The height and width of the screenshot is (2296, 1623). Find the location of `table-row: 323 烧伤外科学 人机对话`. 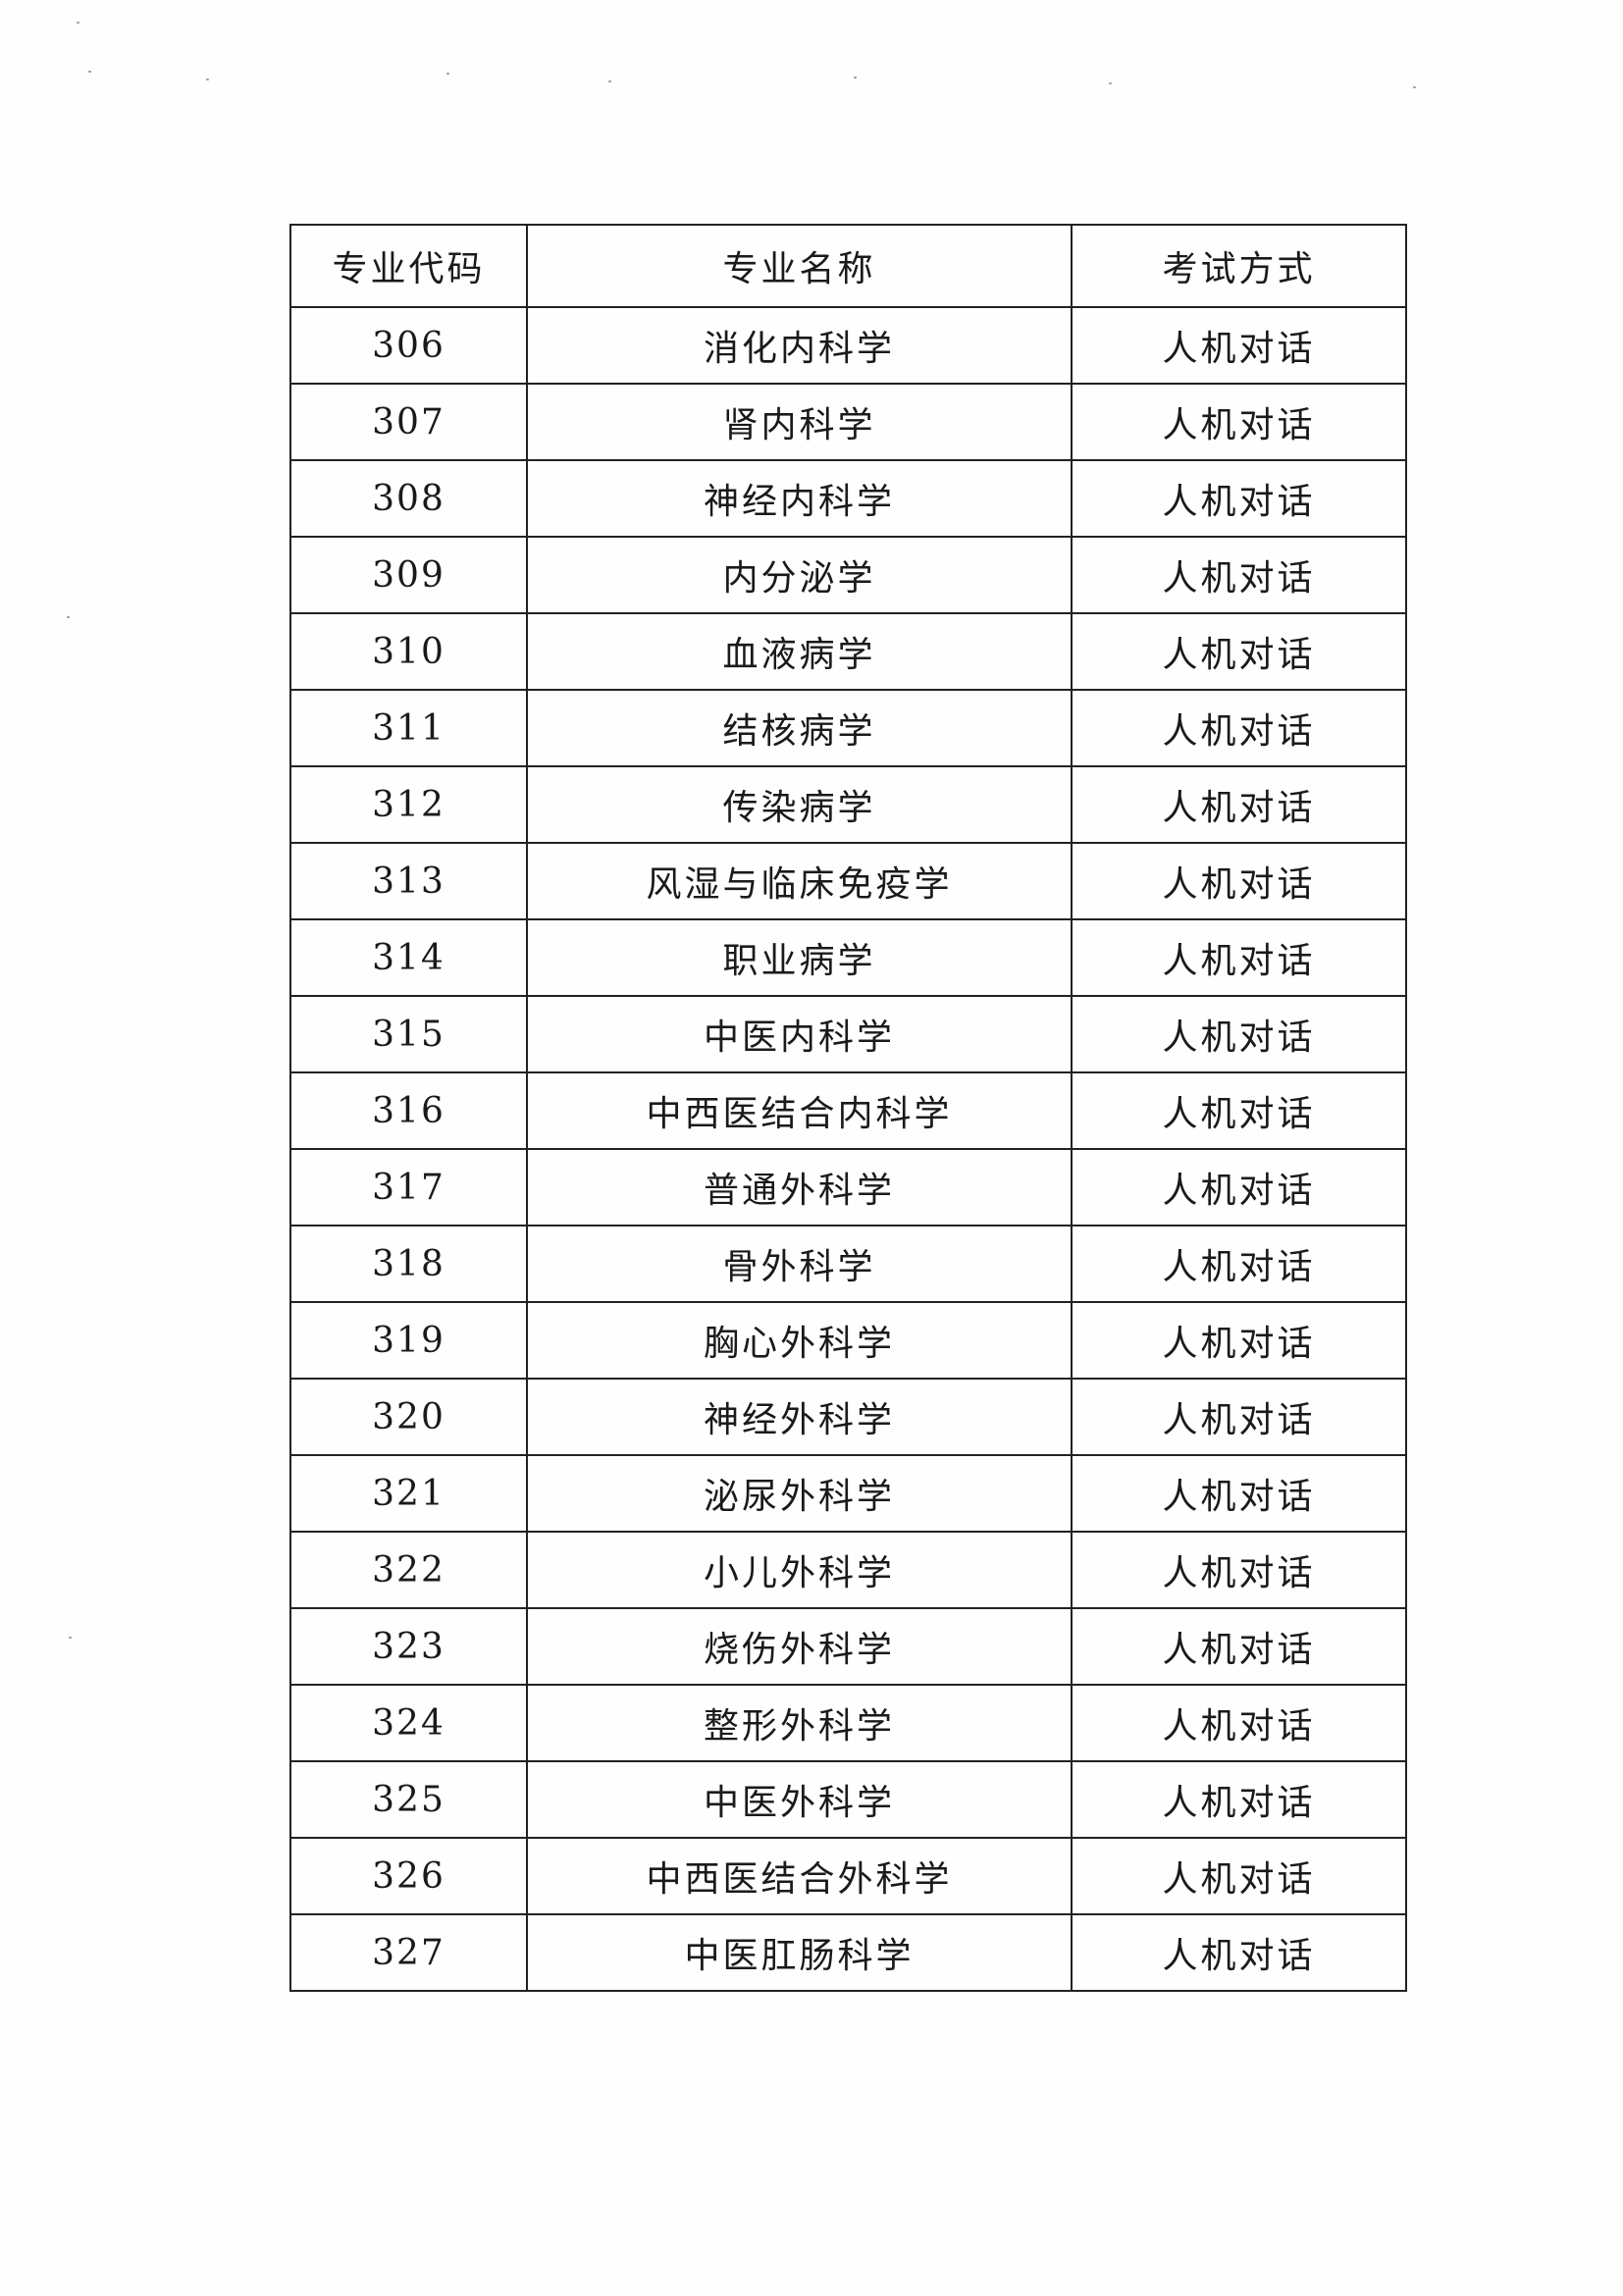

table-row: 323 烧伤外科学 人机对话 is located at coordinates (848, 1646).